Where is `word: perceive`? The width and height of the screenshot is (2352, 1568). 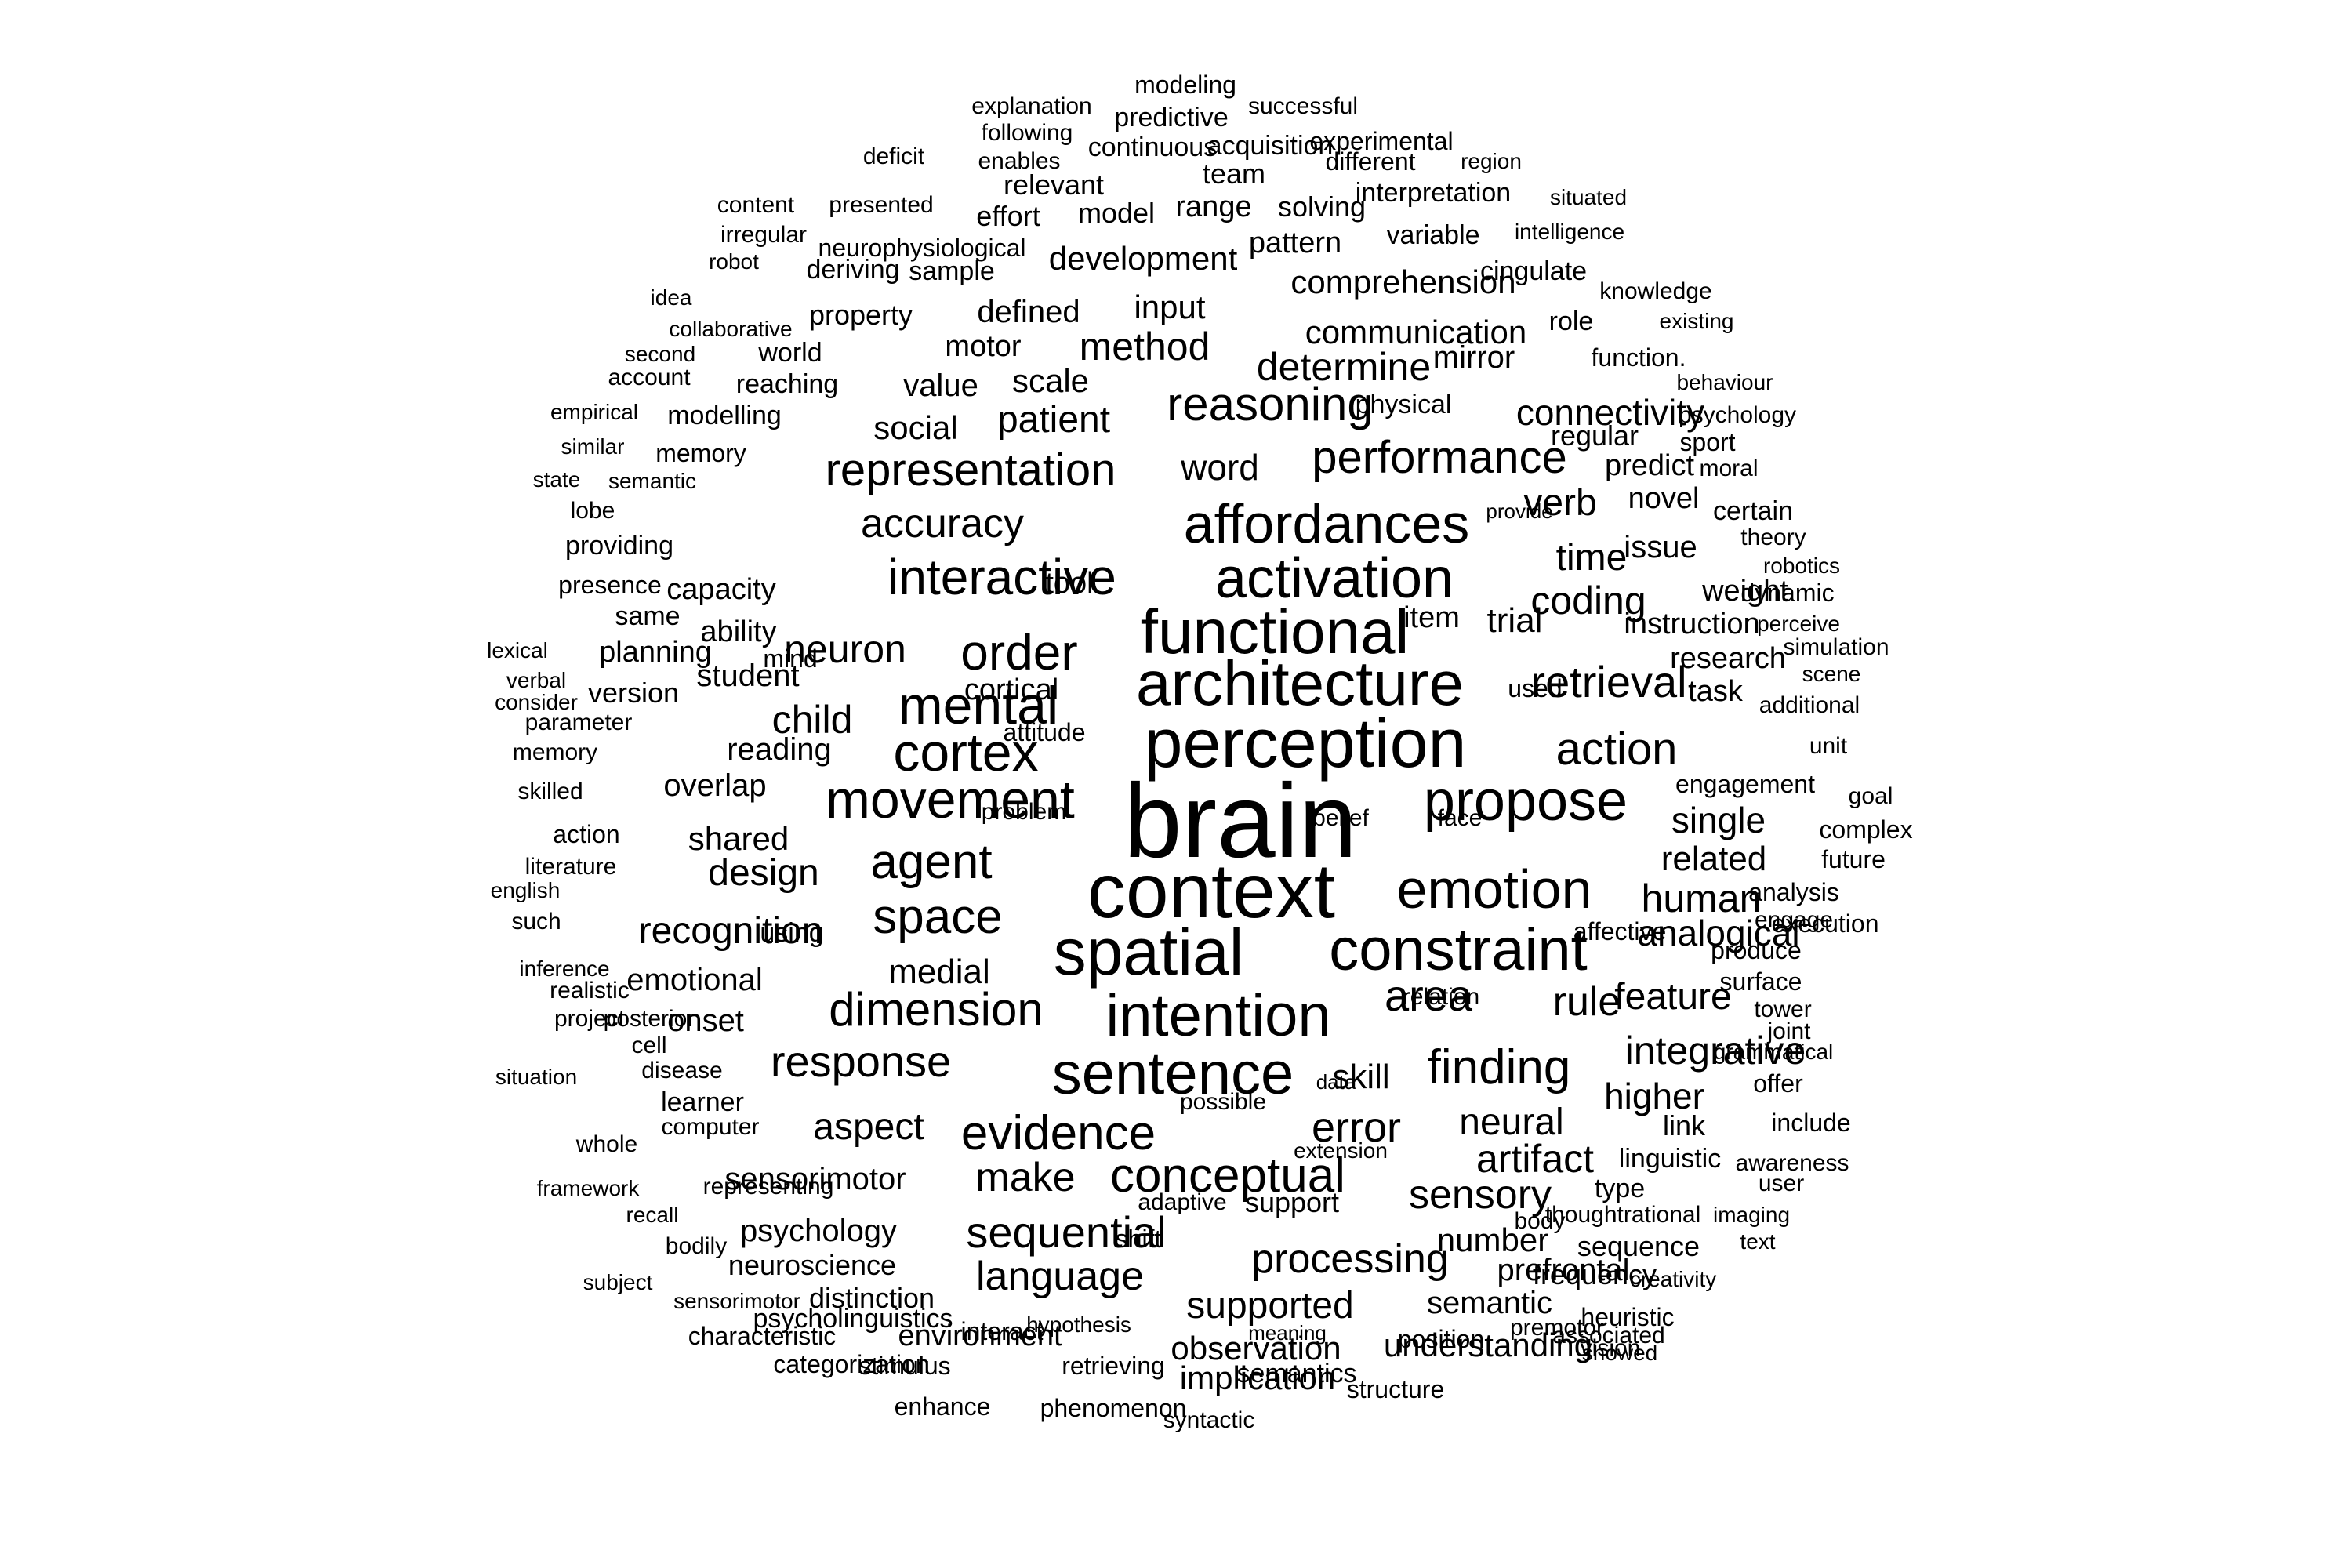 word: perceive is located at coordinates (1798, 624).